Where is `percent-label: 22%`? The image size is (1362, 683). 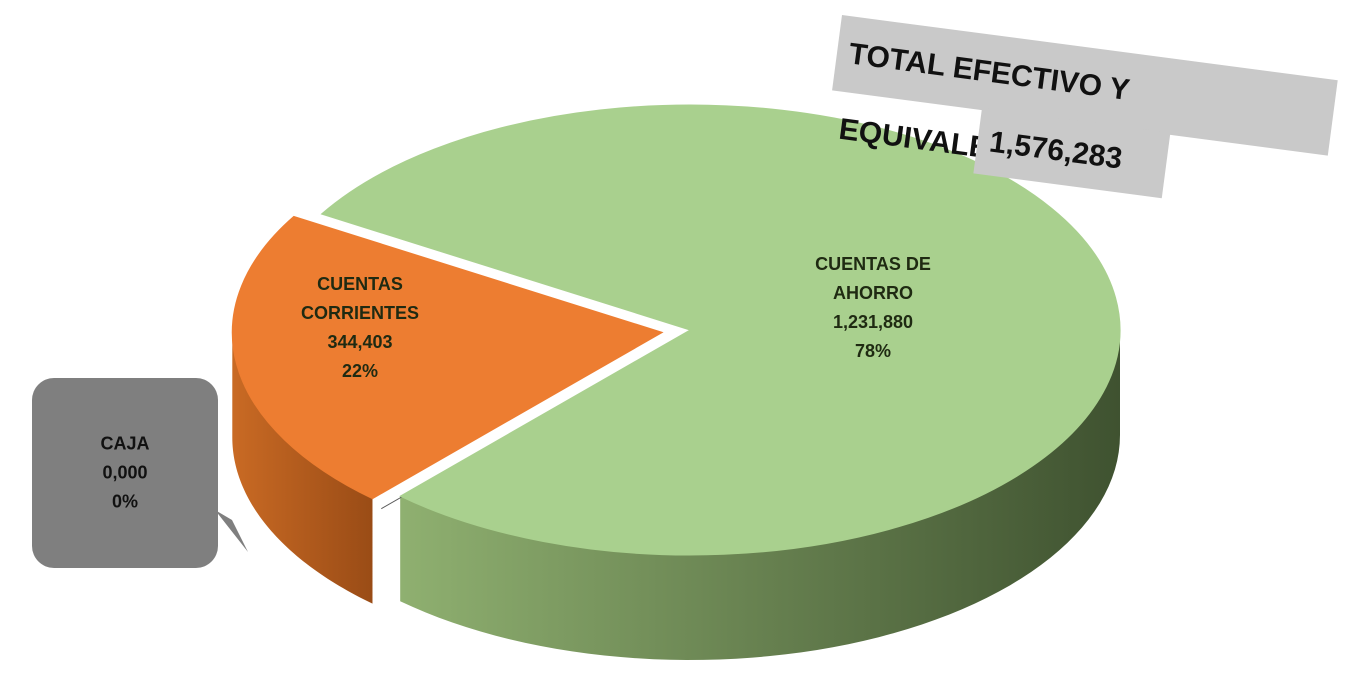 percent-label: 22% is located at coordinates (360, 371).